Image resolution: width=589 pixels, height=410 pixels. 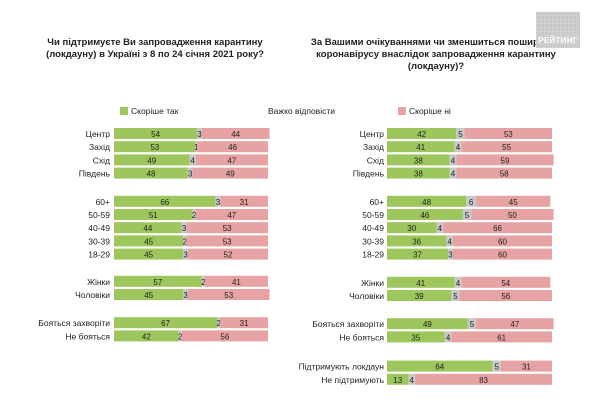 I want to click on chart-1-row-2-1-value-1: 66, so click(x=164, y=202).